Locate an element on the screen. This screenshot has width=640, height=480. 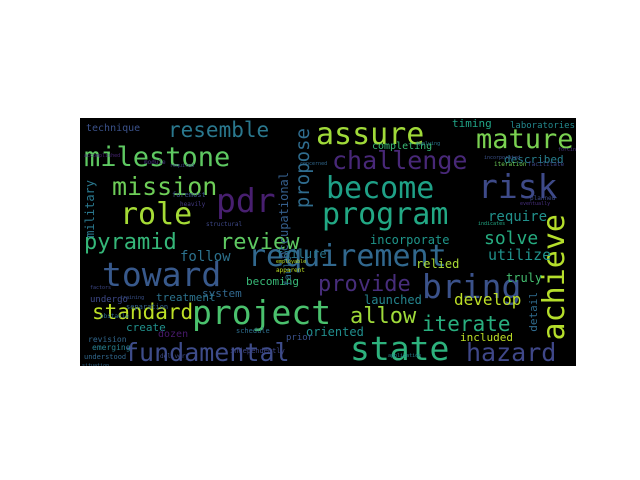
word-undergo: undergo is located at coordinates (109, 300).